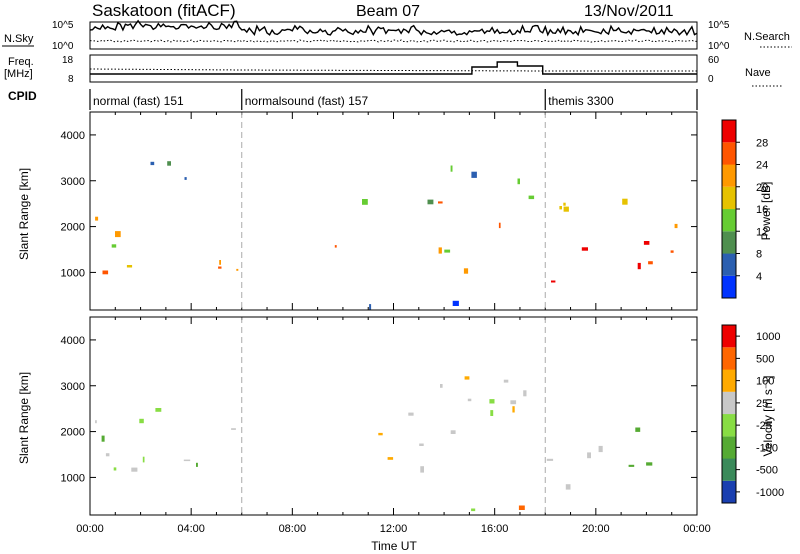  I want to click on x-tick-label: 16:00, so click(495, 529).